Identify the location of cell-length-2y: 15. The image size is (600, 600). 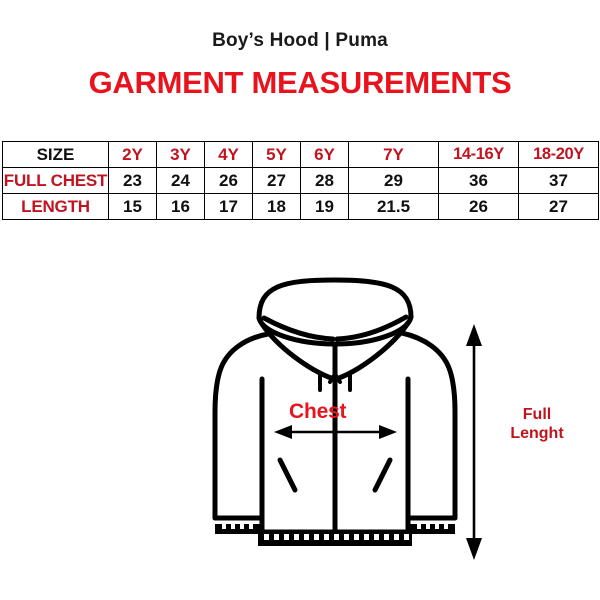
(132, 206).